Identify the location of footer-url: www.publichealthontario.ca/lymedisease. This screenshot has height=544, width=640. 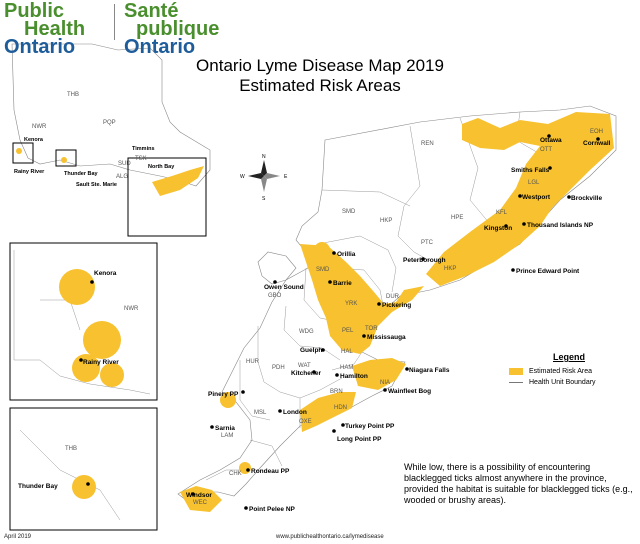
(330, 537).